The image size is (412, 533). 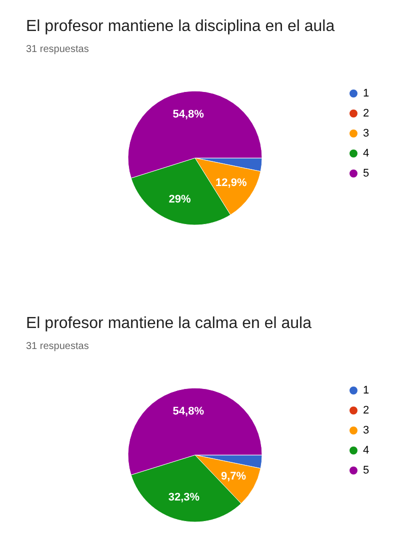 What do you see at coordinates (184, 498) in the screenshot?
I see `data-label: 32,3%` at bounding box center [184, 498].